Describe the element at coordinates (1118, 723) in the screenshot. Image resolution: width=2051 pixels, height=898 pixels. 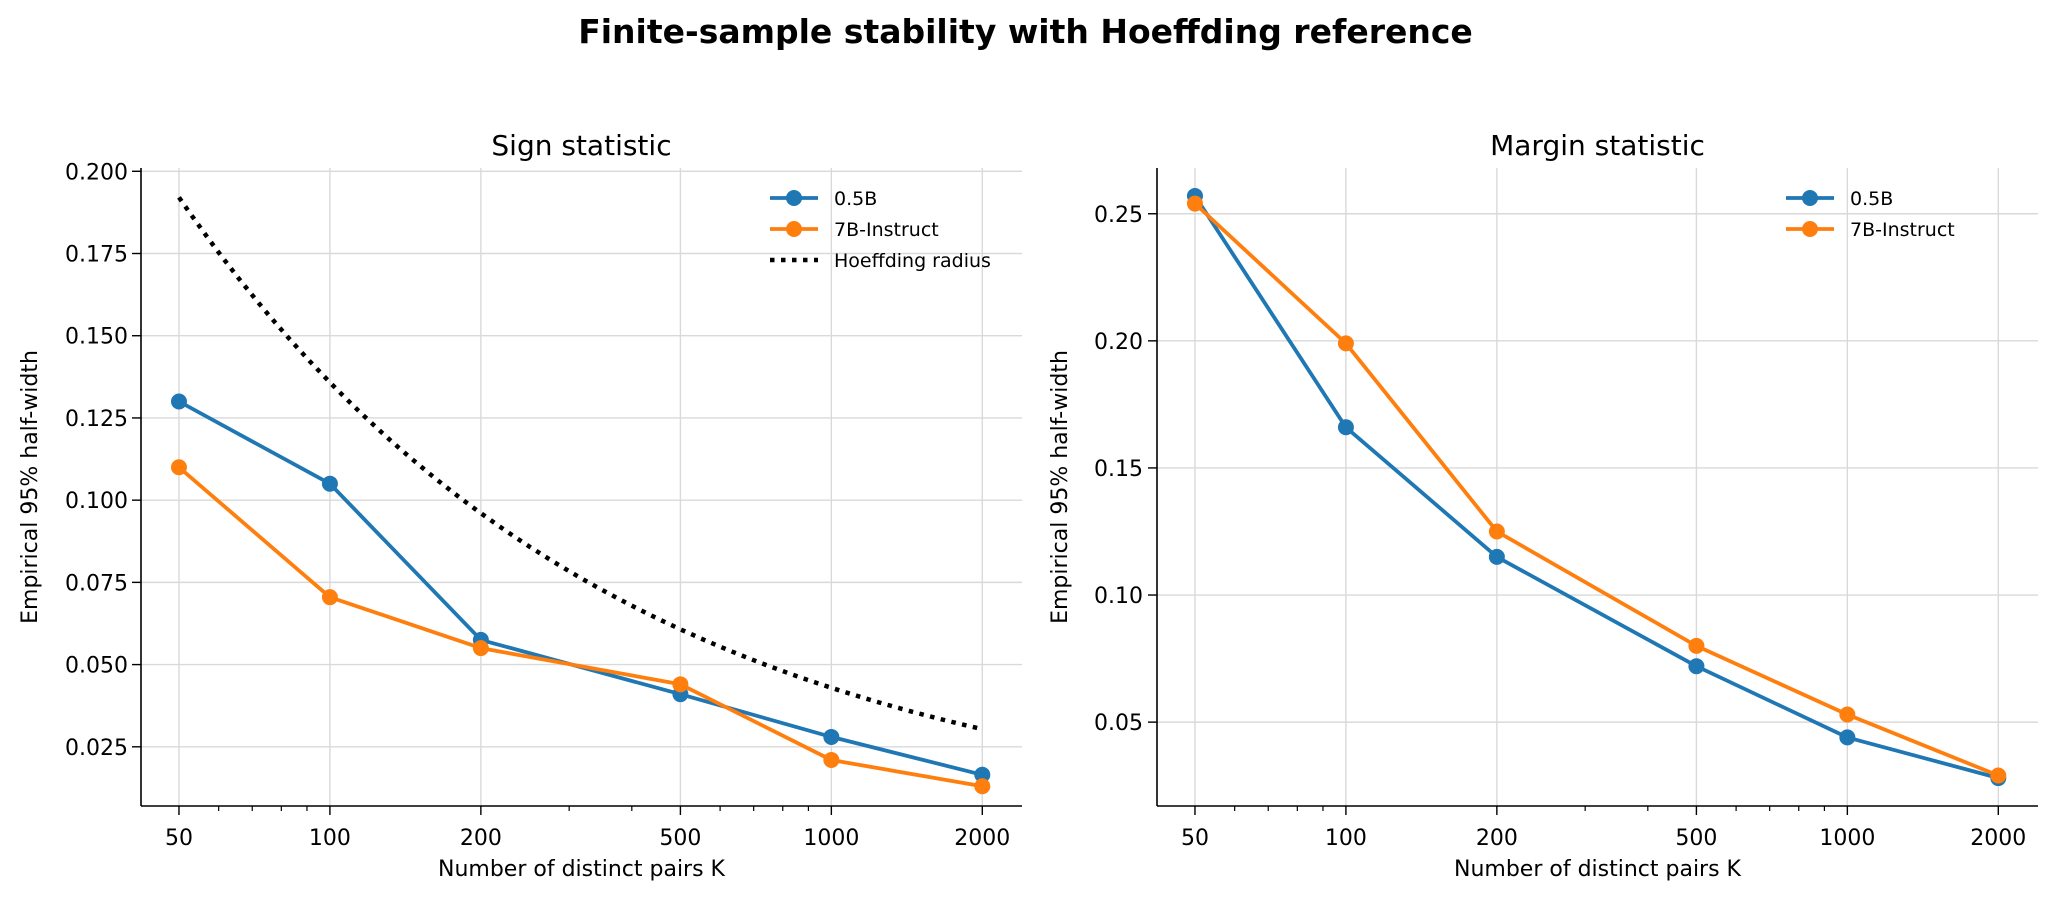
I see `y-tick-label: 0.05` at that location.